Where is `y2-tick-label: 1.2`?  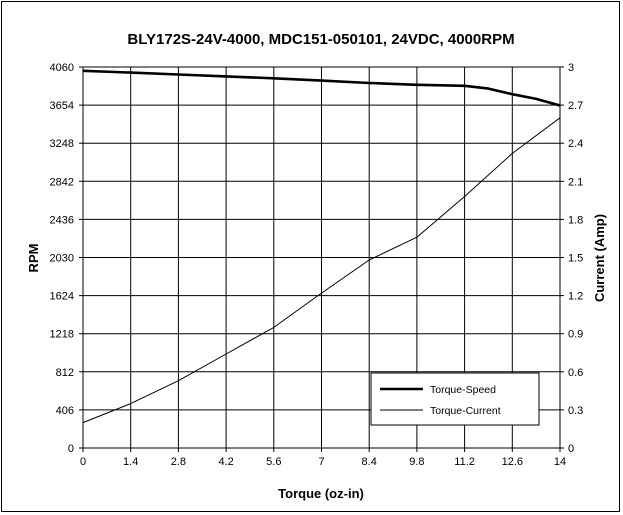
y2-tick-label: 1.2 is located at coordinates (575, 297).